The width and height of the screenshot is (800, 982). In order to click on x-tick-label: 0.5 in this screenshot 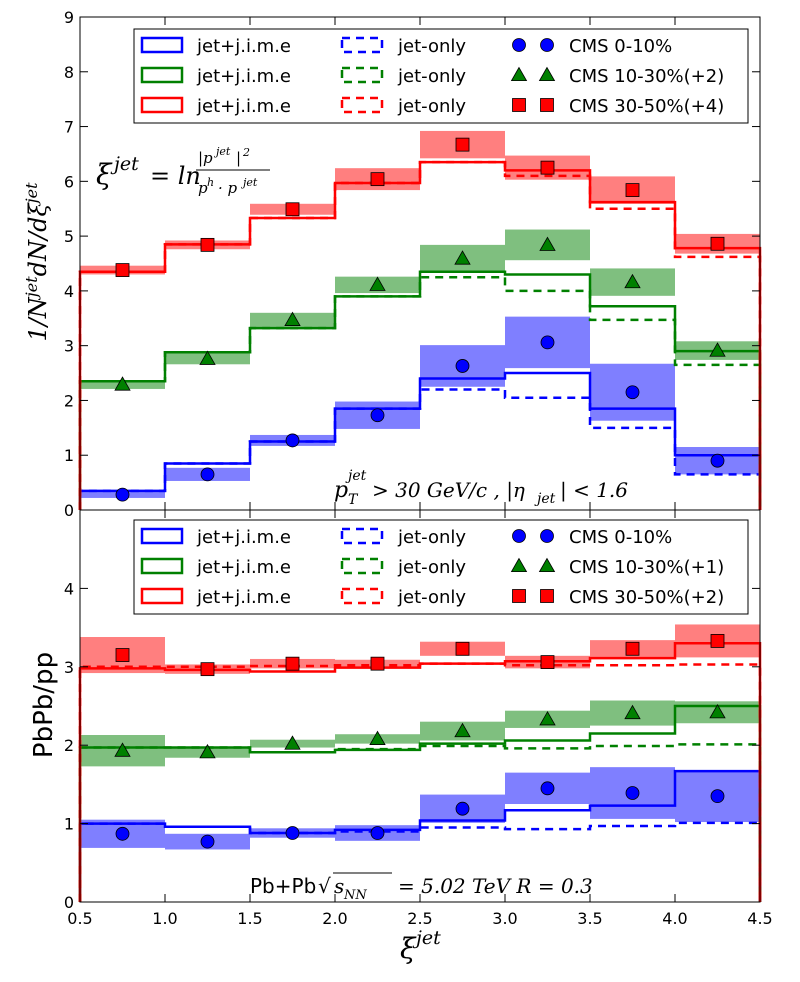, I will do `click(79, 918)`.